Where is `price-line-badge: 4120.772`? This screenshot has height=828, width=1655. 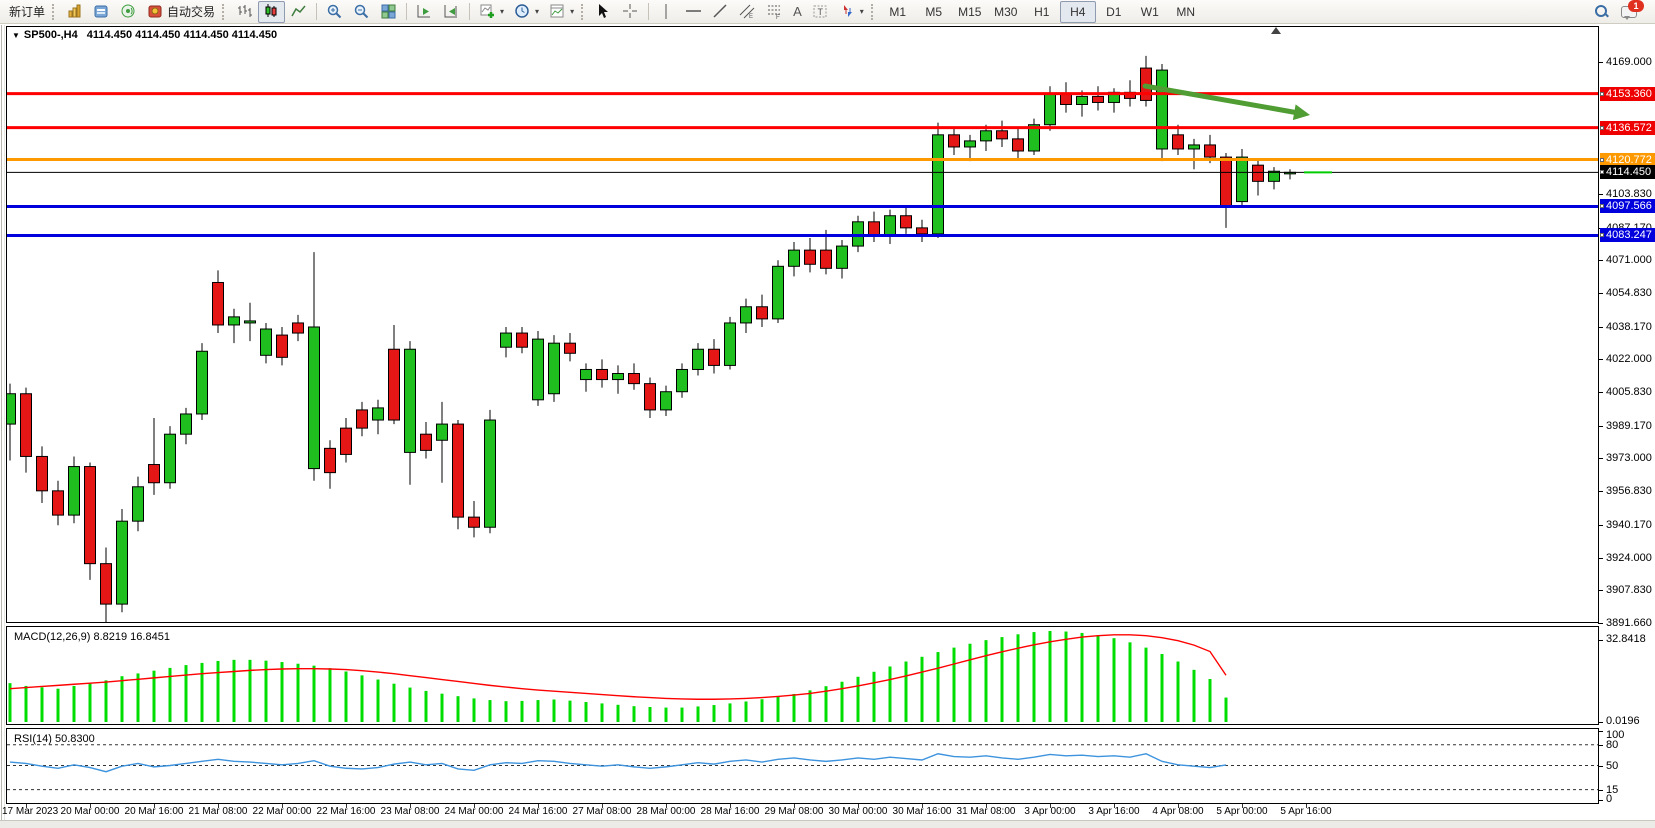 price-line-badge: 4120.772 is located at coordinates (1627, 159).